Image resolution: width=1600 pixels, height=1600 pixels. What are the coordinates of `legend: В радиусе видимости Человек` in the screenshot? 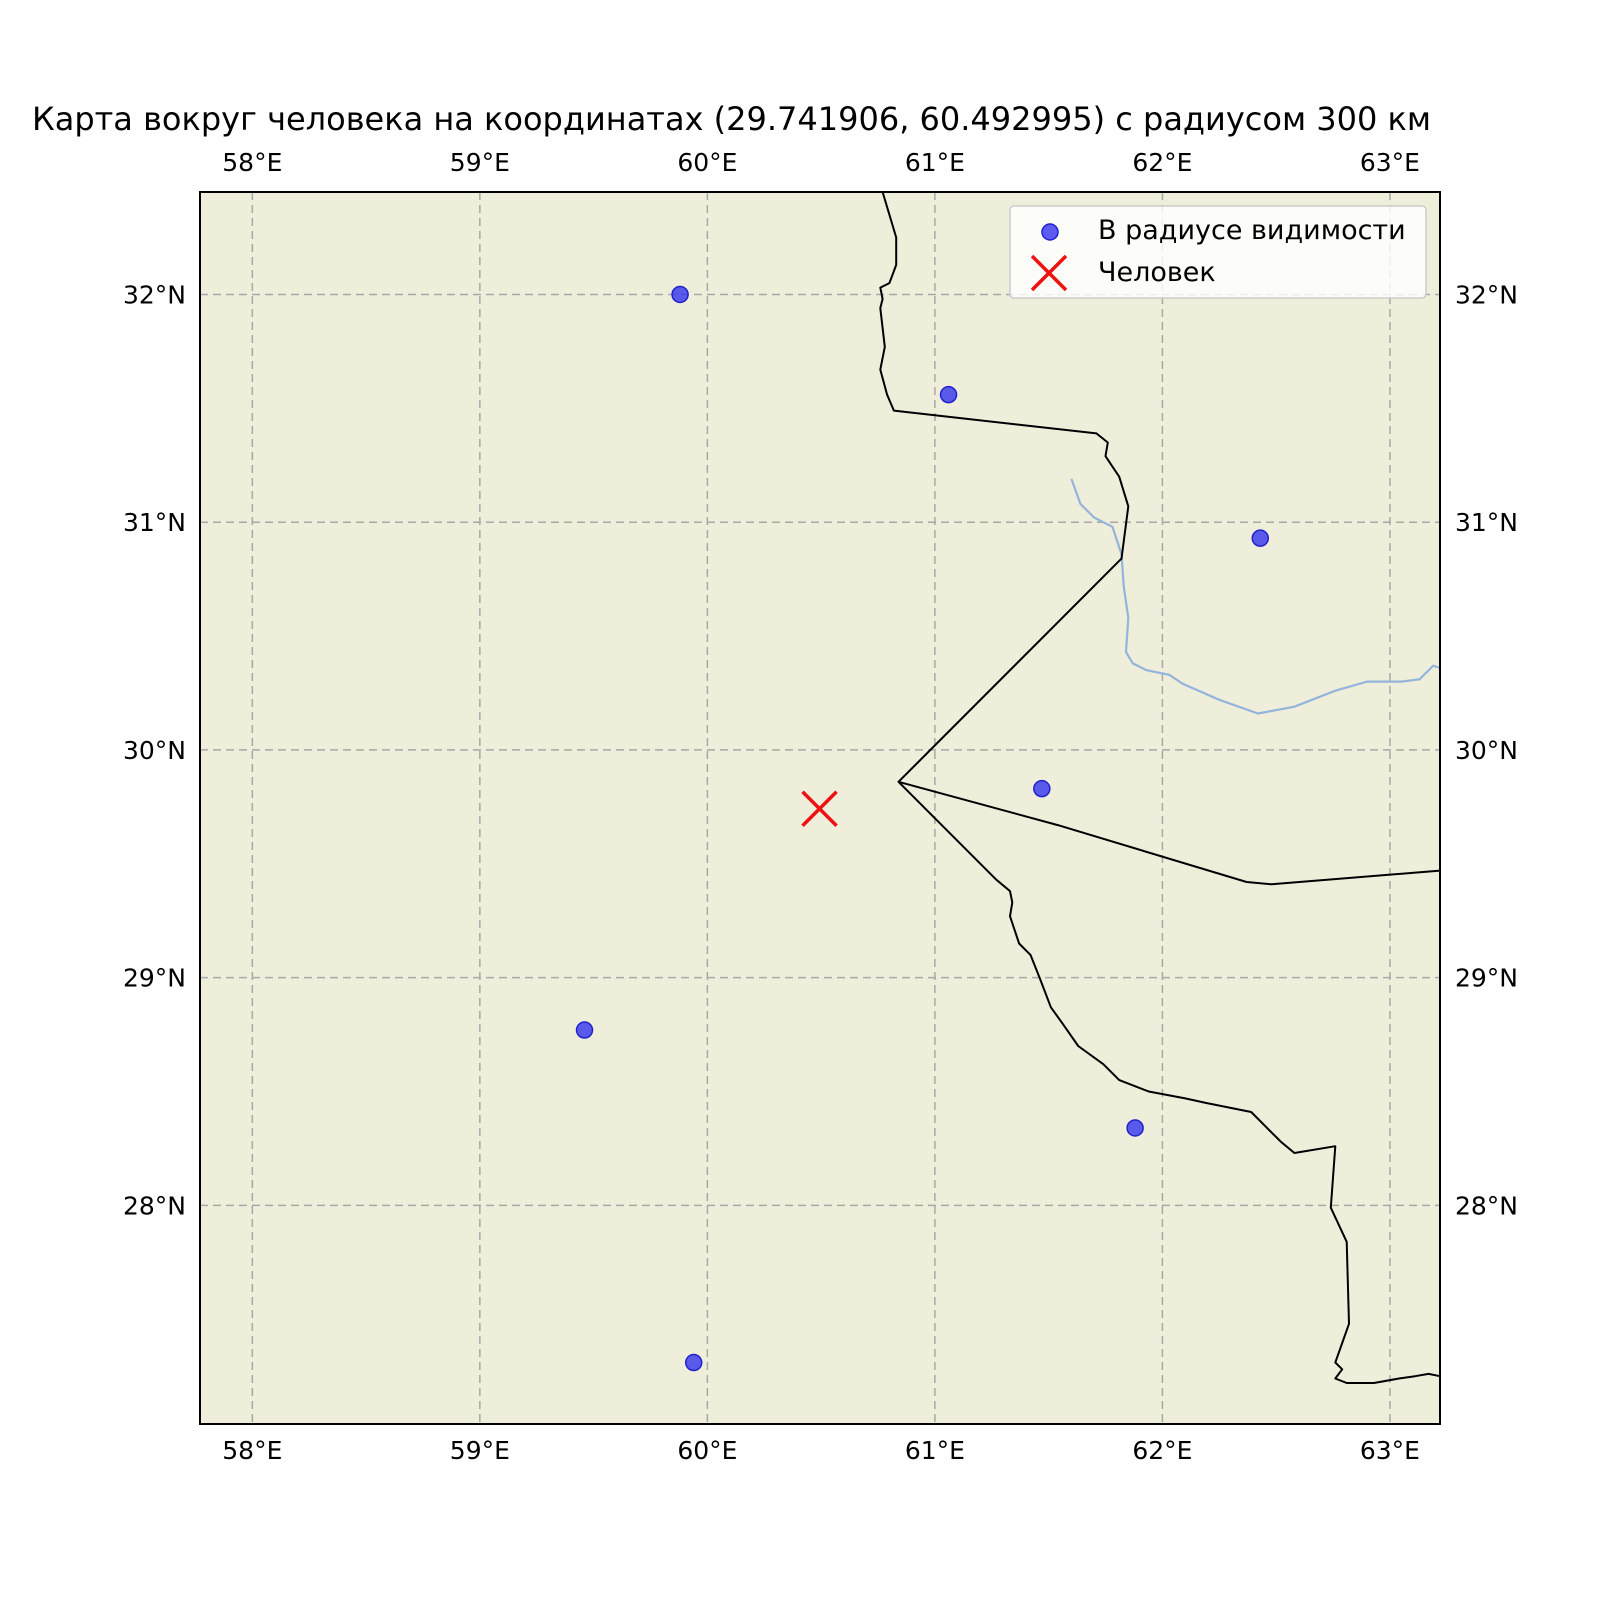 It's located at (1218, 252).